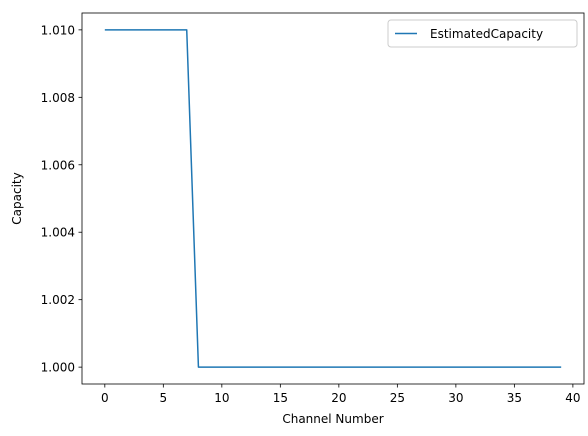 The width and height of the screenshot is (588, 436). Describe the element at coordinates (397, 398) in the screenshot. I see `x-tick-label: 25` at that location.